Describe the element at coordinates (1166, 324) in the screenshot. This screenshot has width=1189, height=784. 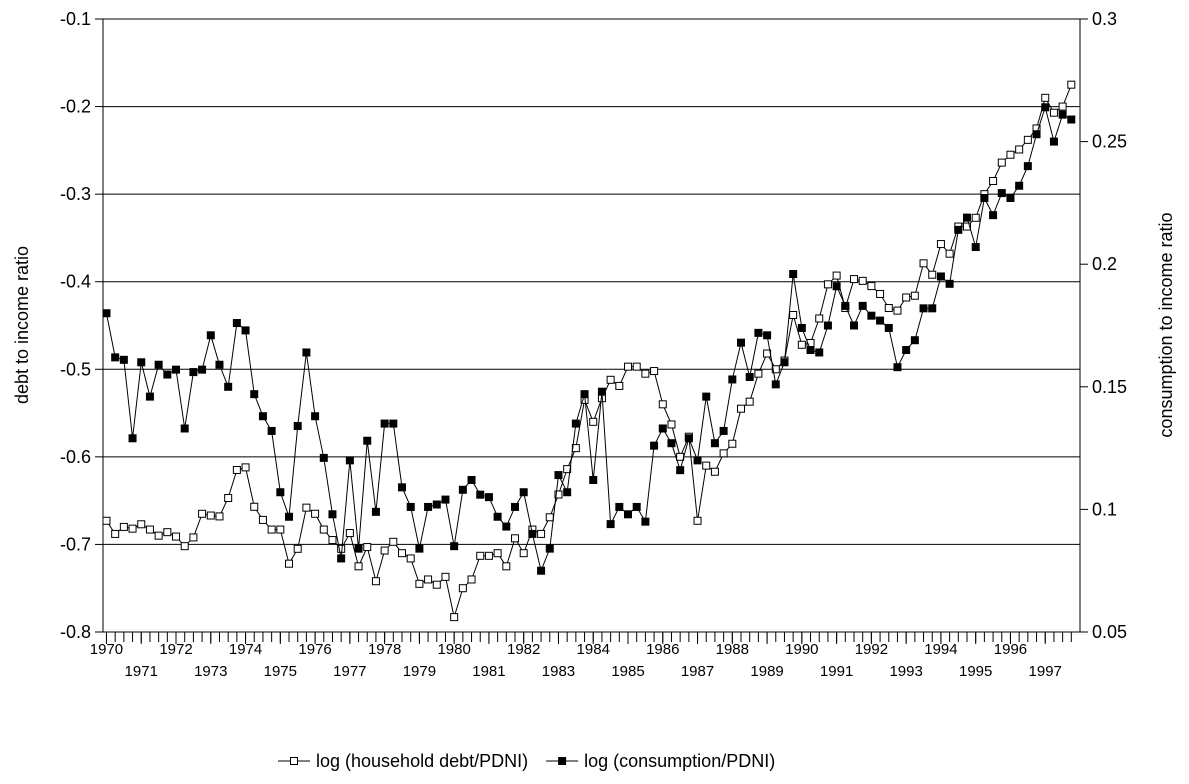
I see `y2-axis-label: consumption to income ratio` at that location.